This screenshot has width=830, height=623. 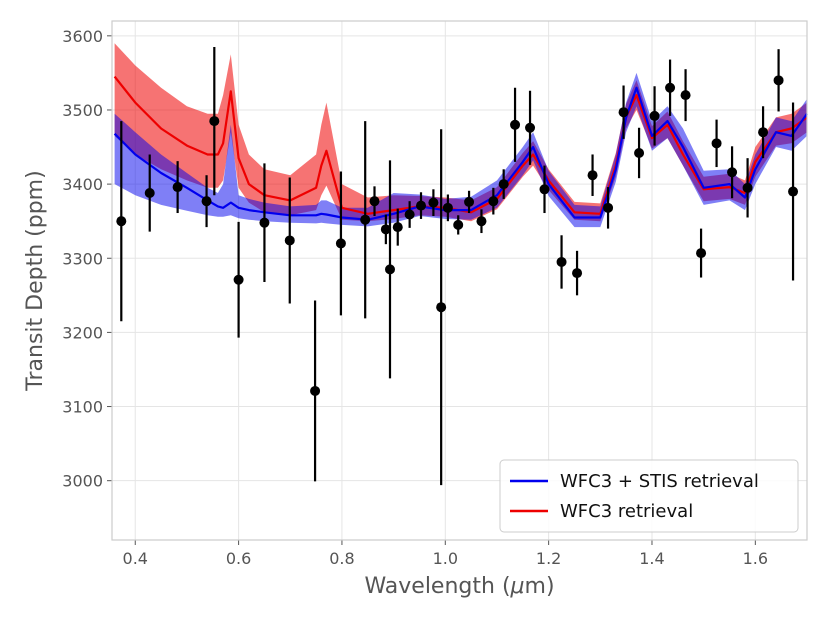 What do you see at coordinates (82, 36) in the screenshot?
I see `y-tick-label: 3600` at bounding box center [82, 36].